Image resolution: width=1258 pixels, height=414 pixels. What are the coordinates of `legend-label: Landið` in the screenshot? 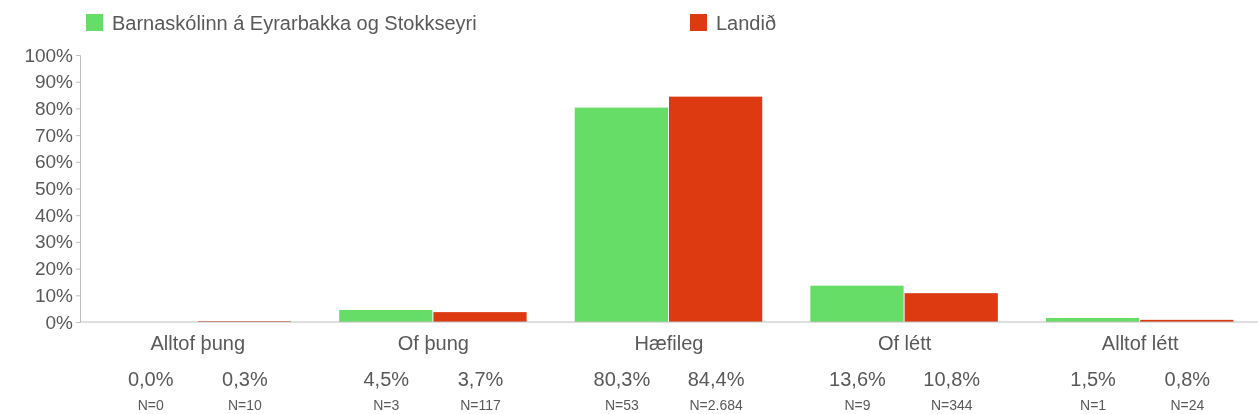 It's located at (746, 23).